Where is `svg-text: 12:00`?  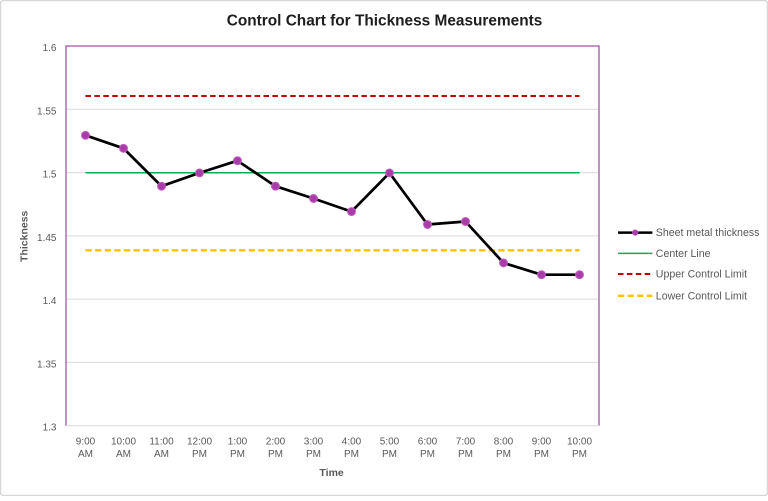
svg-text: 12:00 is located at coordinates (199, 441).